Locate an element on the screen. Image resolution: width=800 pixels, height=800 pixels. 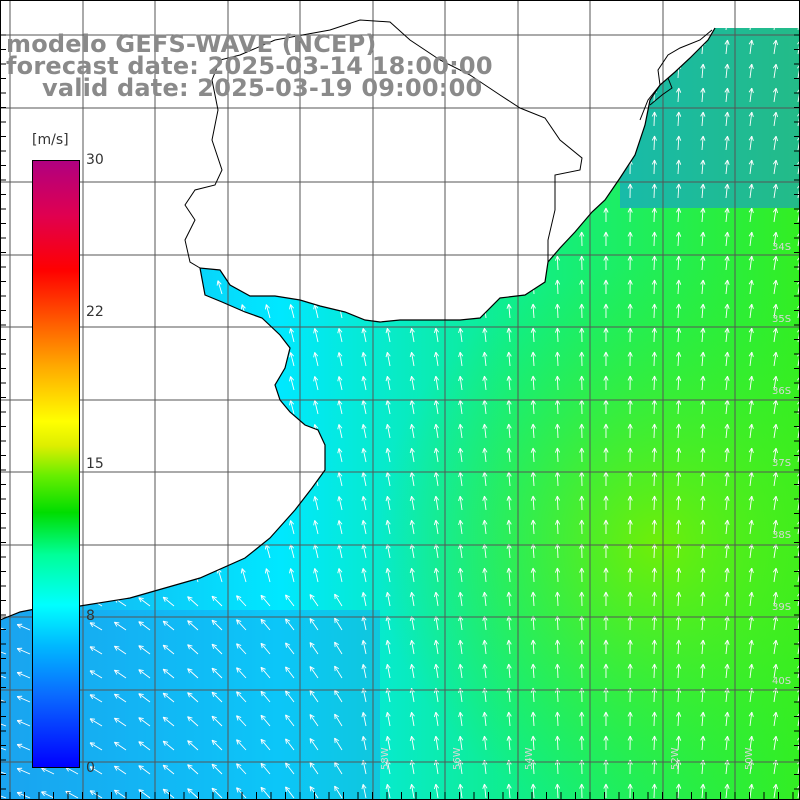
lat-label-40s: 40S is located at coordinates (782, 681).